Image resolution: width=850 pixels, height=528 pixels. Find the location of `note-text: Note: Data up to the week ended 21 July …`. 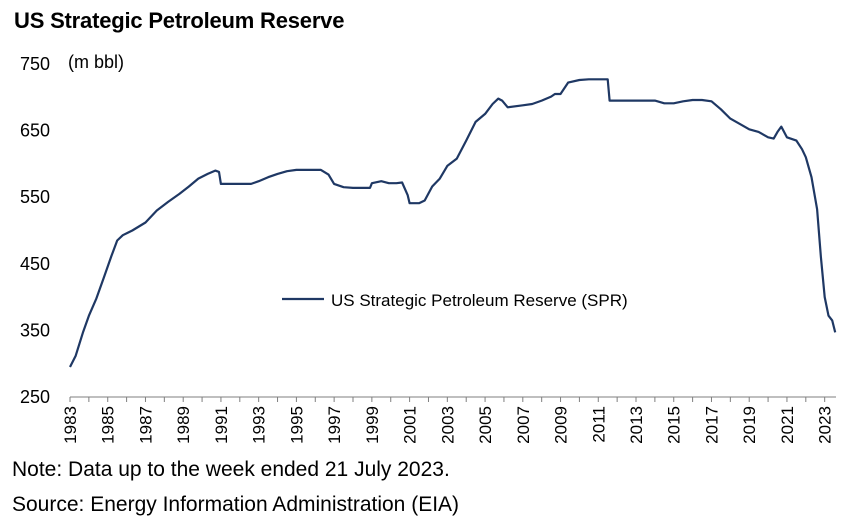

note-text: Note: Data up to the week ended 21 July … is located at coordinates (231, 469).